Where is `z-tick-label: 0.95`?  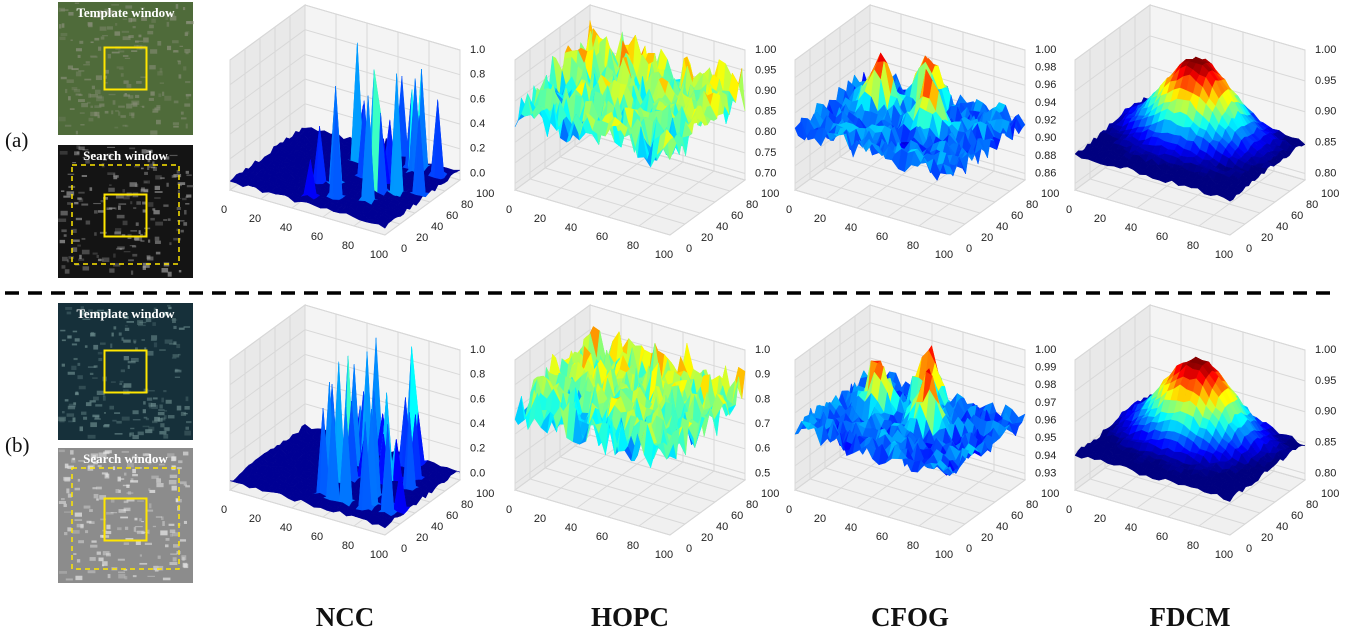
z-tick-label: 0.95 is located at coordinates (1045, 438).